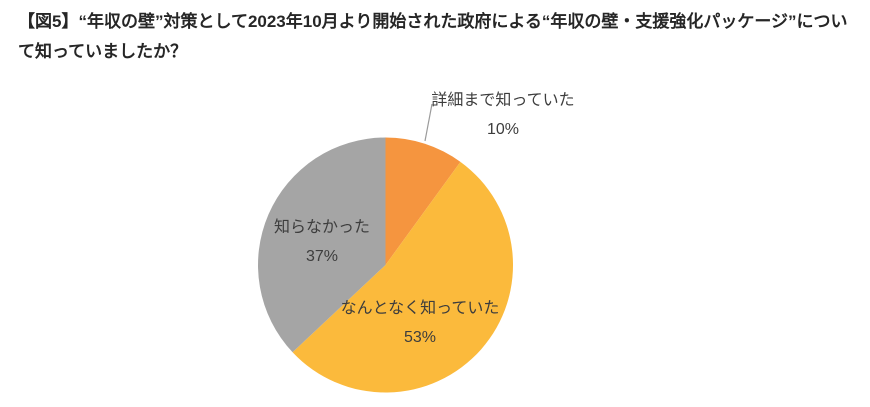 The image size is (870, 407). What do you see at coordinates (420, 308) in the screenshot?
I see `pie-label-somewhat-known-text: なんとなく知っていた` at bounding box center [420, 308].